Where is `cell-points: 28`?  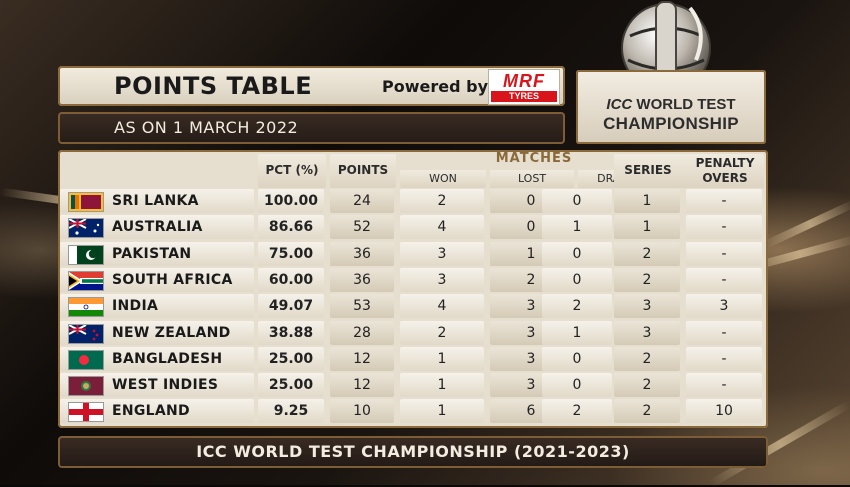 cell-points: 28 is located at coordinates (362, 333).